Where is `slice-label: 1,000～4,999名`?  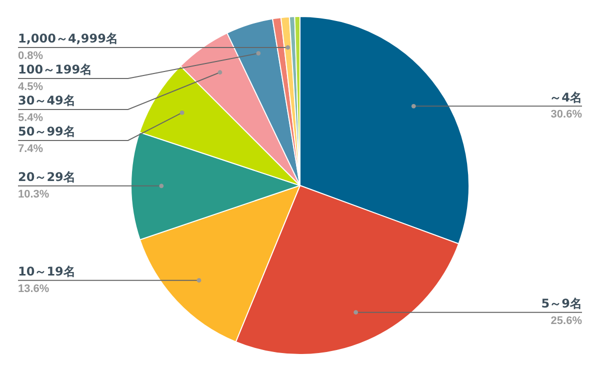
slice-label: 1,000～4,999名 is located at coordinates (68, 39).